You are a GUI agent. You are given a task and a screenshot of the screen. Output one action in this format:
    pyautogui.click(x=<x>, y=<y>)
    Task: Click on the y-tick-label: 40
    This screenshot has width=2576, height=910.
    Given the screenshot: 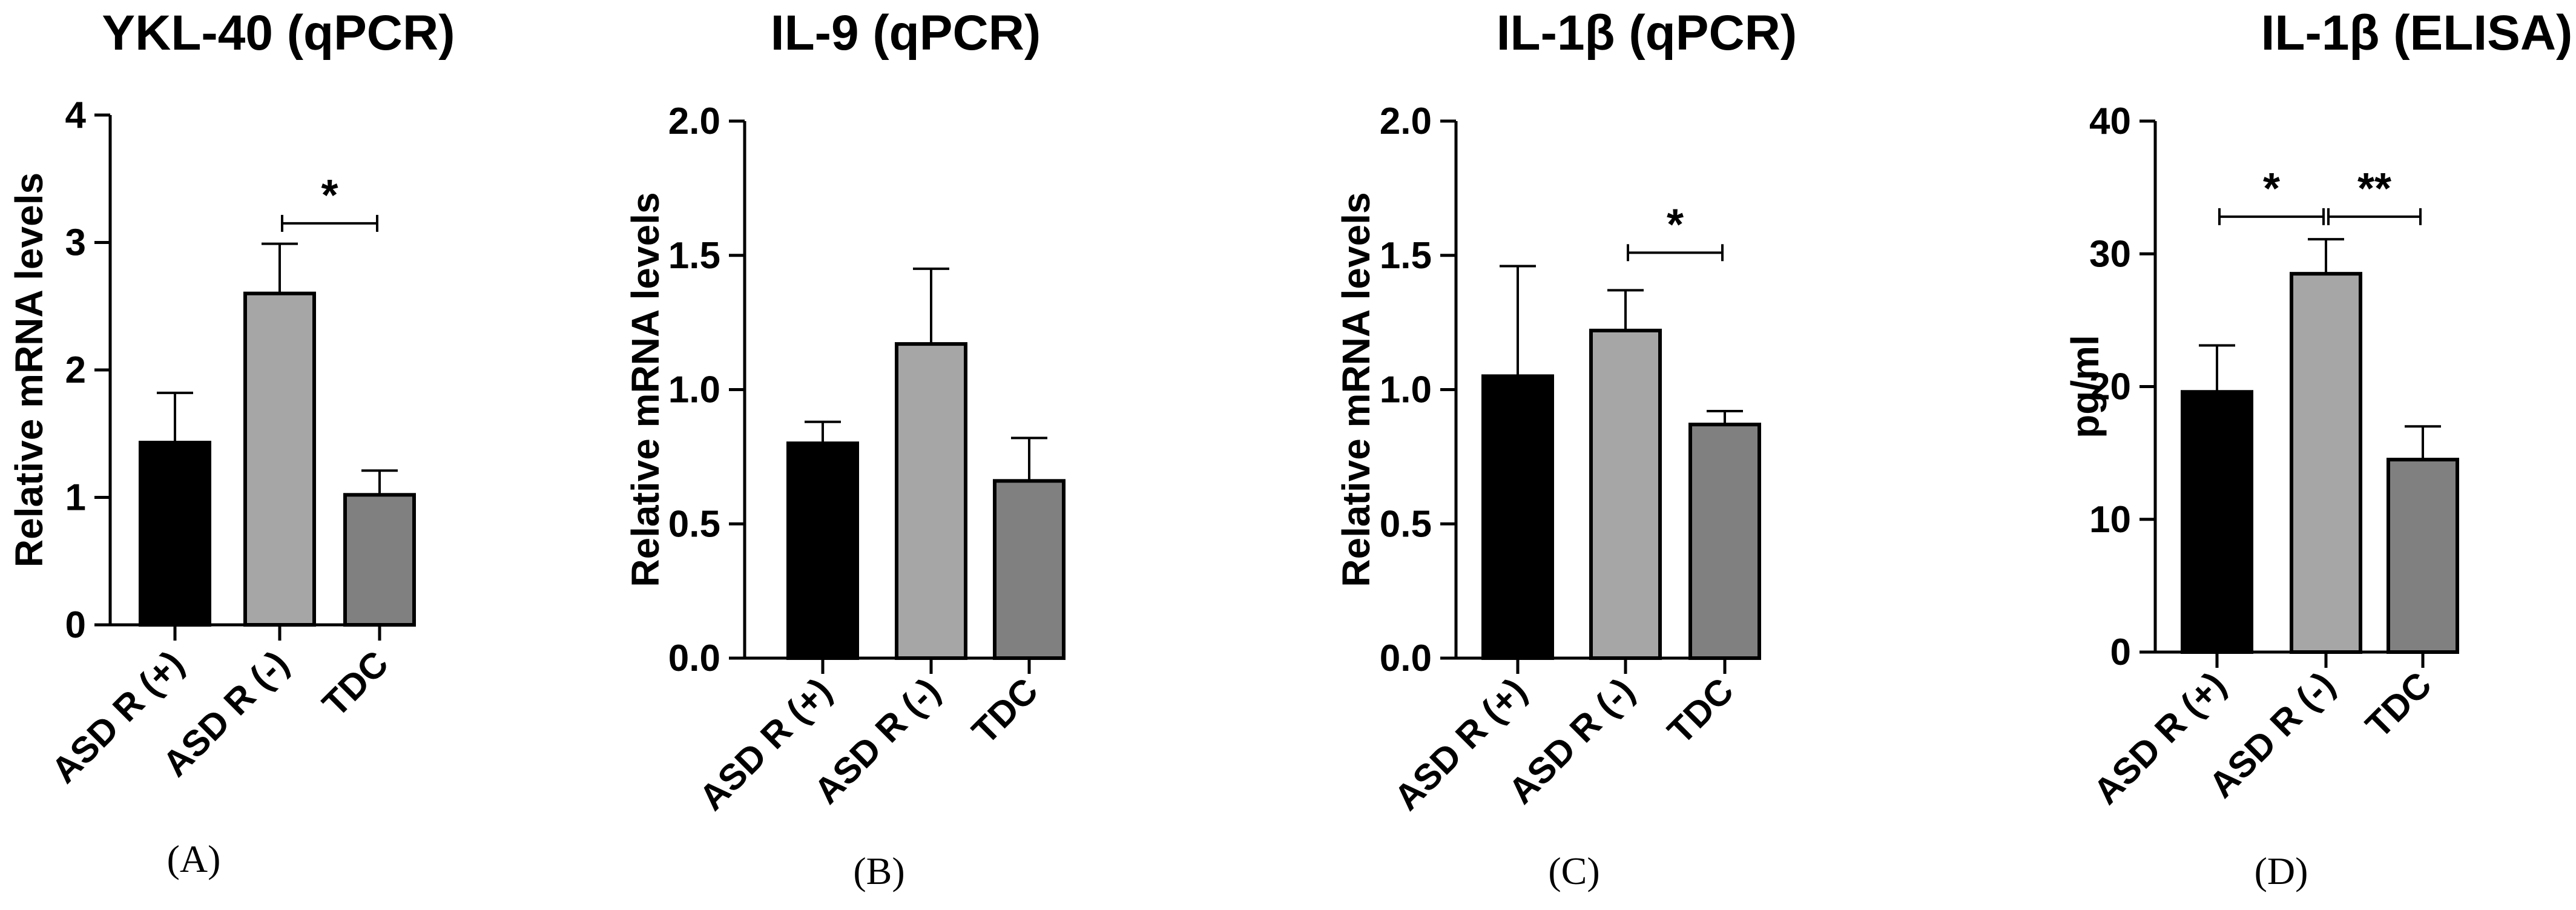 What is the action you would take?
    pyautogui.click(x=2110, y=121)
    